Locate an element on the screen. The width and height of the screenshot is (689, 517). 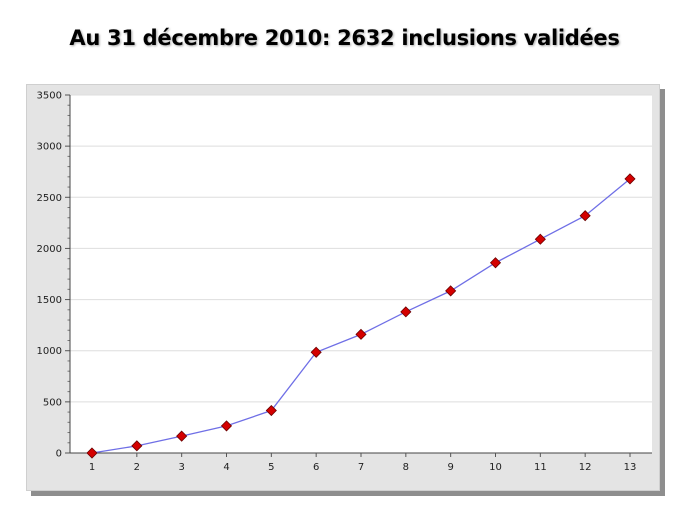
x-tick-label: 2 is located at coordinates (137, 467).